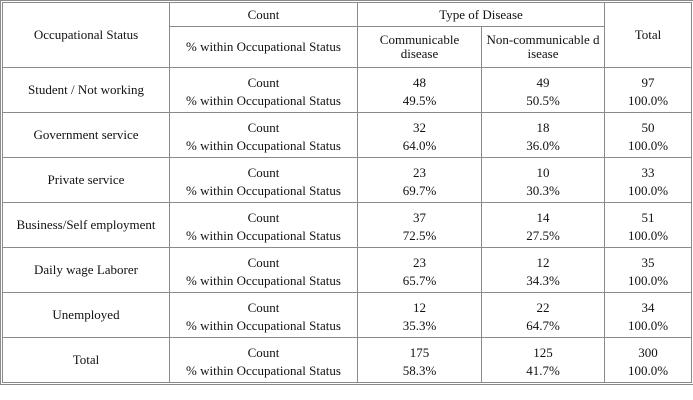 The width and height of the screenshot is (693, 400). What do you see at coordinates (648, 35) in the screenshot?
I see `header-cell: Total` at bounding box center [648, 35].